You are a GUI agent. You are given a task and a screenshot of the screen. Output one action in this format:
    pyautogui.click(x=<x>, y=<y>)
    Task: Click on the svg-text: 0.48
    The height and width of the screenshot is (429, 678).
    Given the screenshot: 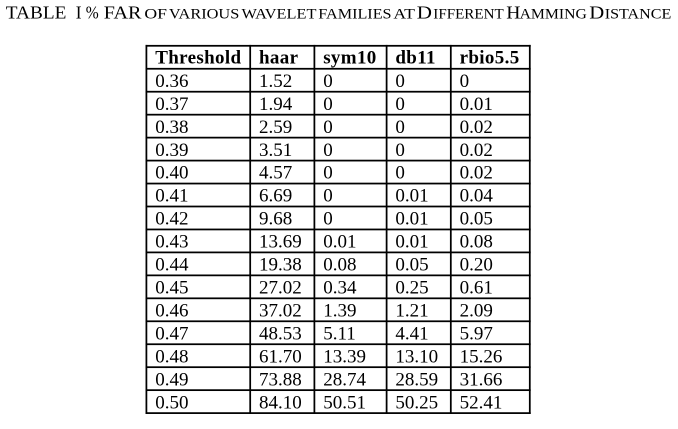 What is the action you would take?
    pyautogui.click(x=171, y=356)
    